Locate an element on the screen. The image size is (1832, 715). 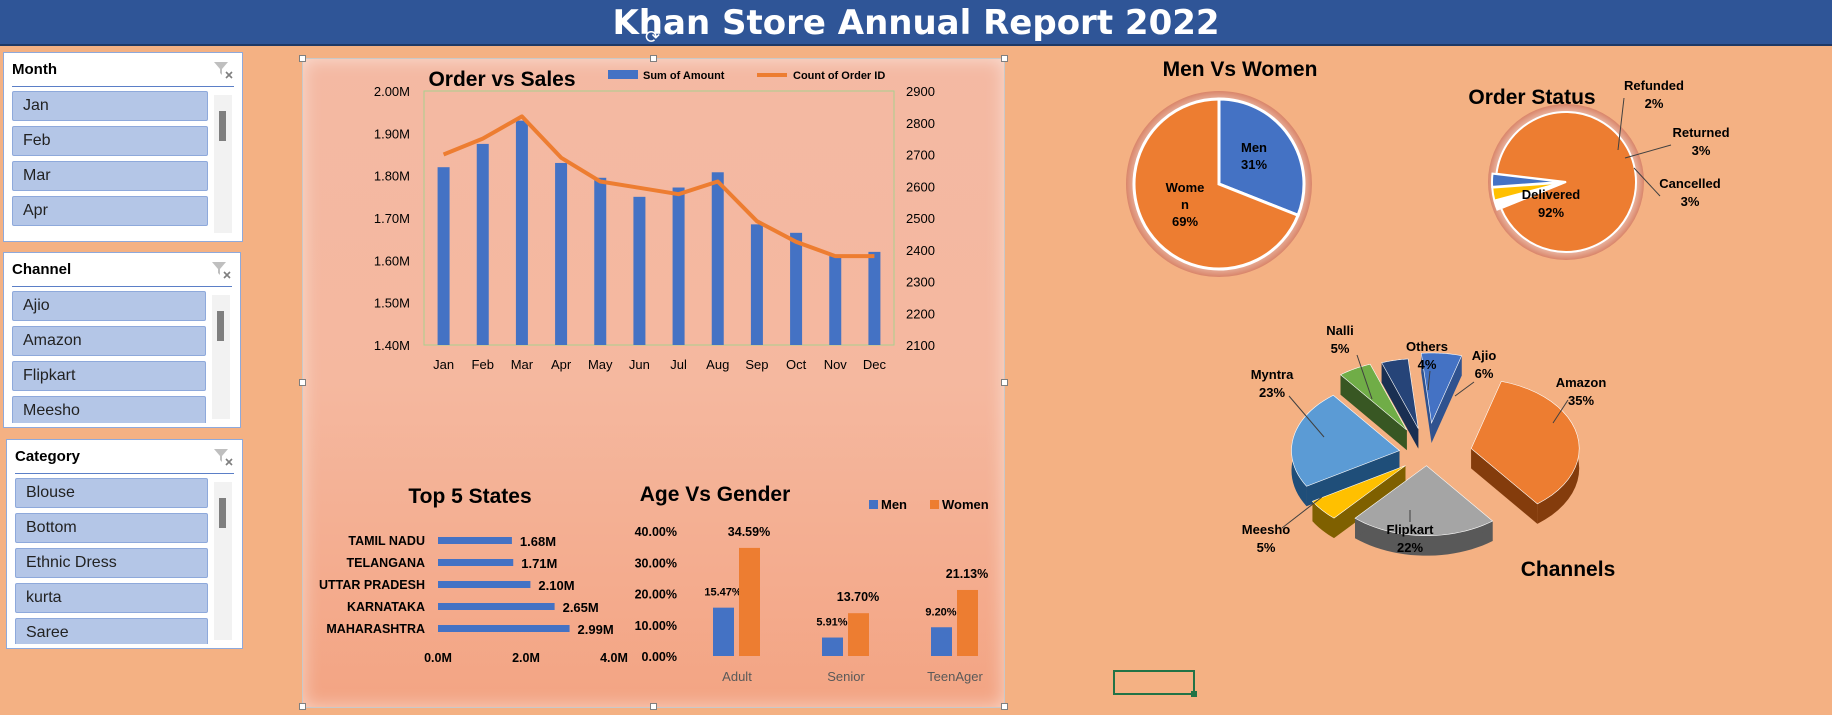
slicer-item-feb: Feb is located at coordinates (110, 141).